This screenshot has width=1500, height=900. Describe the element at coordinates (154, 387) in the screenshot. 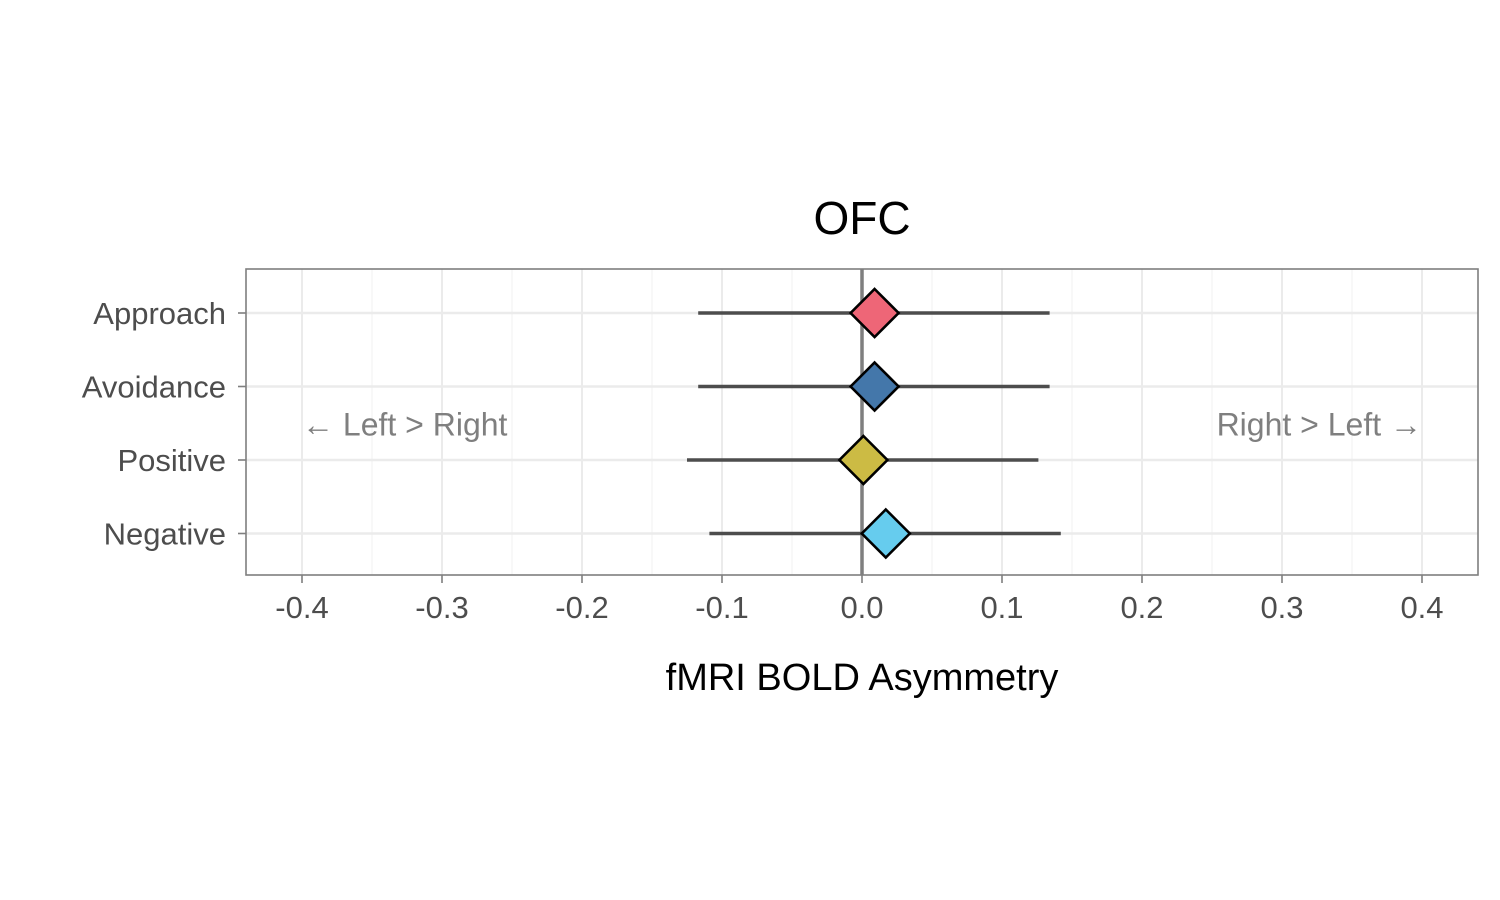

I see `y-category-label-avoidance: Avoidance` at that location.